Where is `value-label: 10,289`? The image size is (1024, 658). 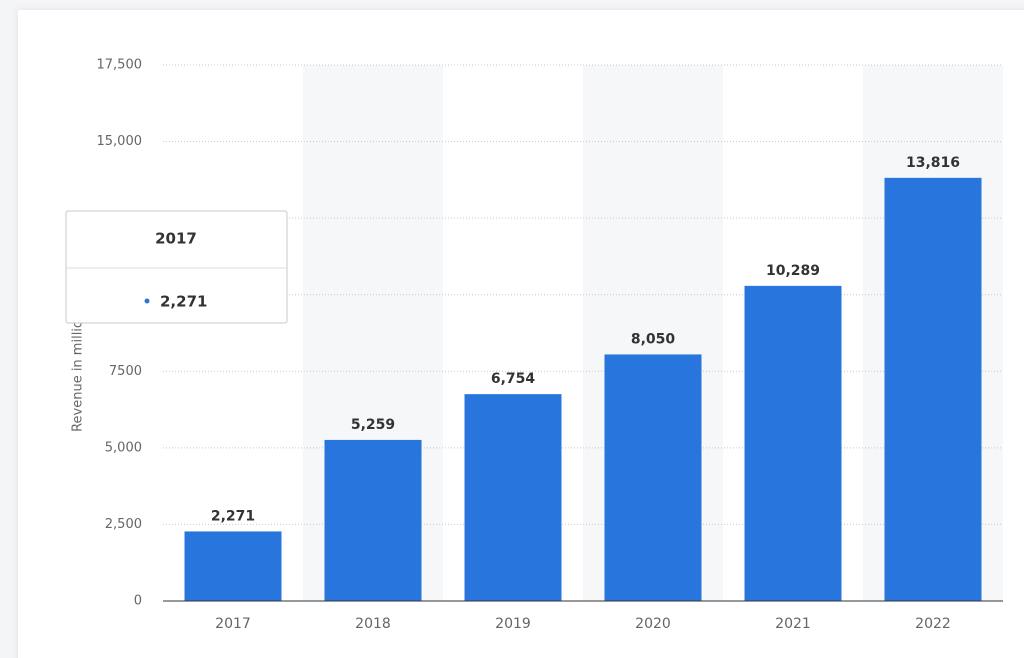 value-label: 10,289 is located at coordinates (793, 271).